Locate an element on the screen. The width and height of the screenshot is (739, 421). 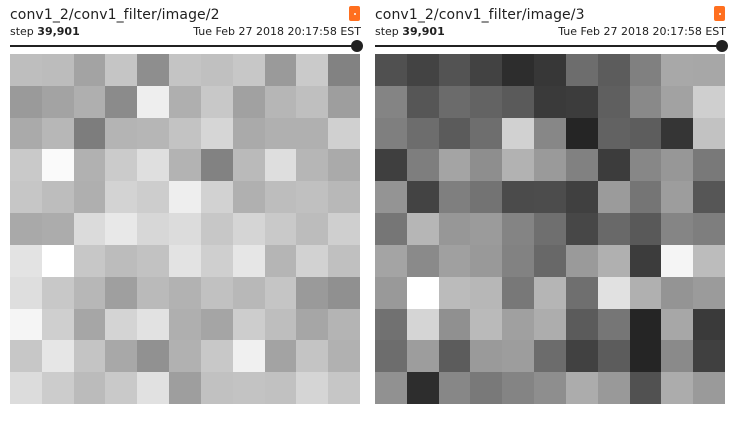
more-vertical-icon is located at coordinates (719, 13).